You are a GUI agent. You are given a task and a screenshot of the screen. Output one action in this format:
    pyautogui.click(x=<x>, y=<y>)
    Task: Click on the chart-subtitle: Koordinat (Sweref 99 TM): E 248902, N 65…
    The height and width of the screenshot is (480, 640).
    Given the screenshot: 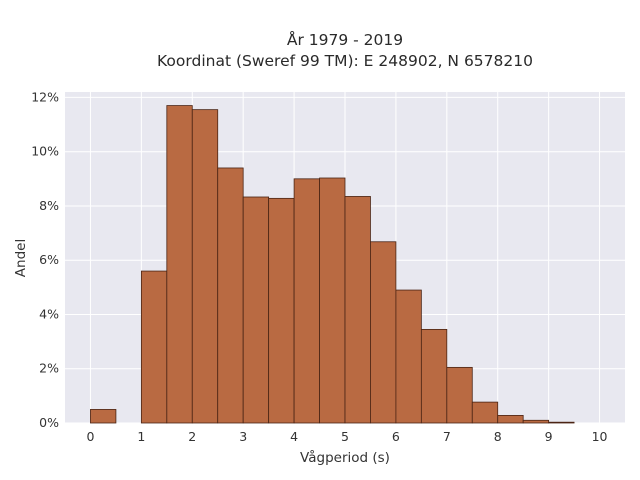 What is the action you would take?
    pyautogui.click(x=345, y=61)
    